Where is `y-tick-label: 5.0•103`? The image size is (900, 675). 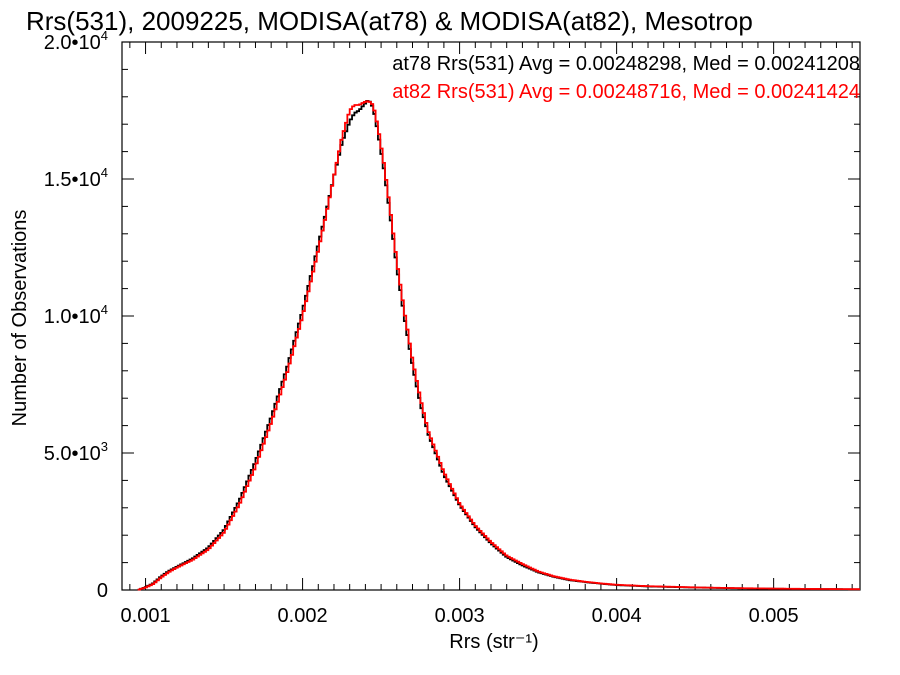 y-tick-label: 5.0•103 is located at coordinates (76, 452).